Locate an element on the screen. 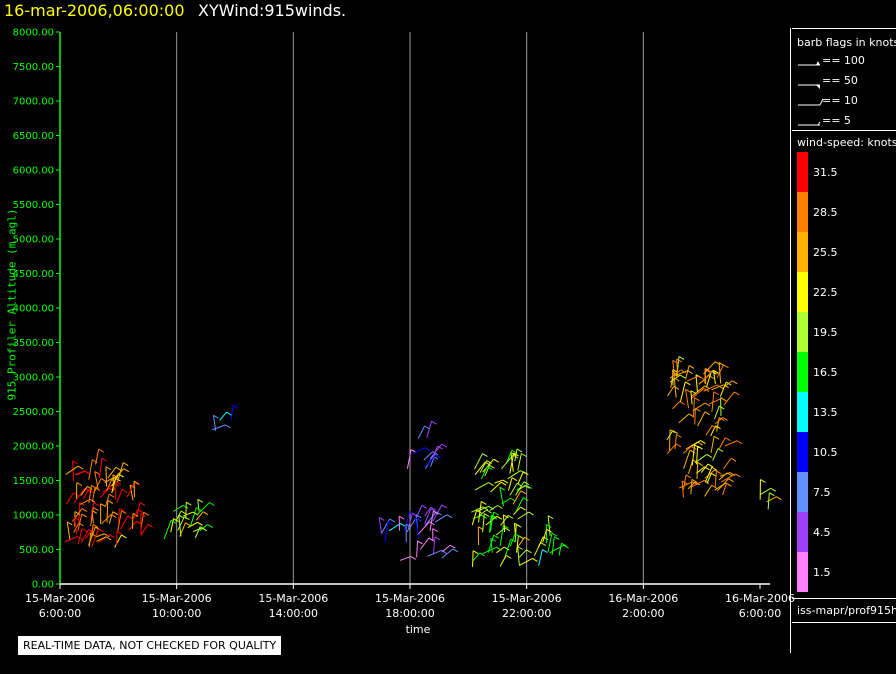  y-tick-label: 6000.00 is located at coordinates (33, 171).